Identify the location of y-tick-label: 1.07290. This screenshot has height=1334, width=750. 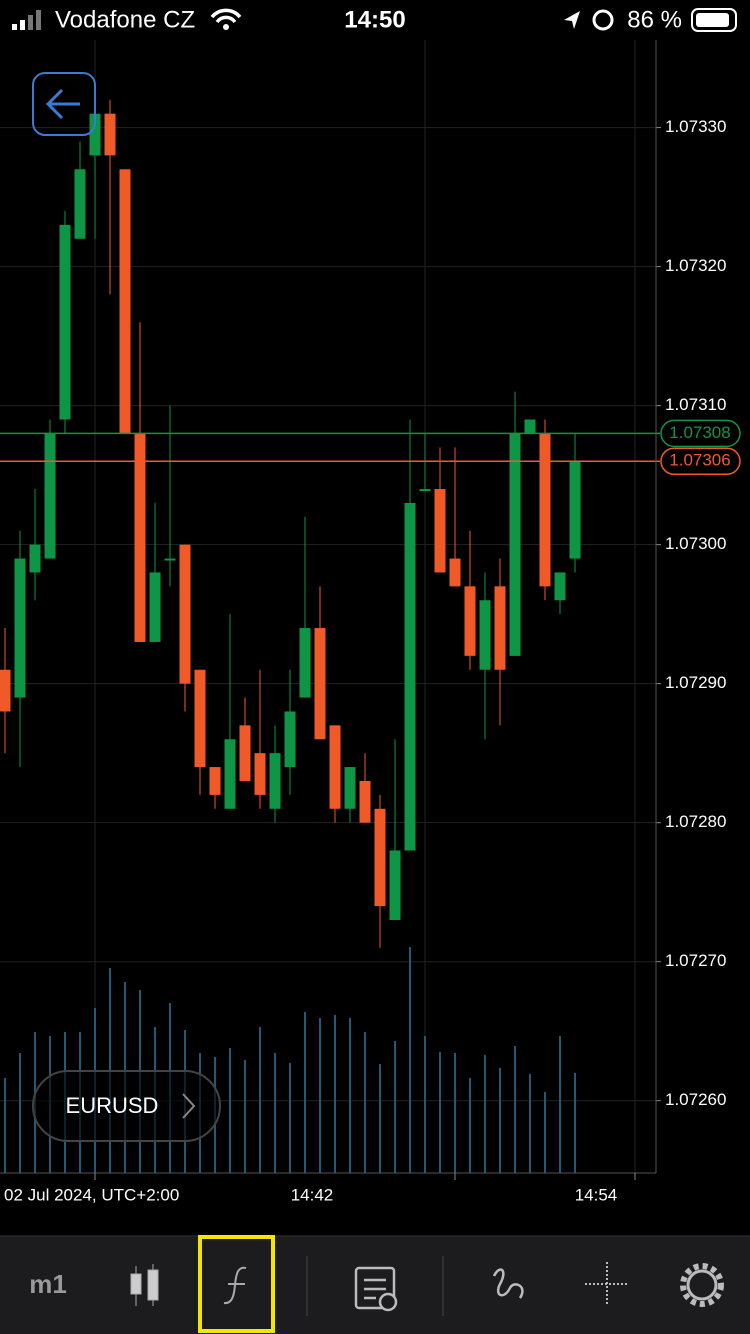
(695, 682).